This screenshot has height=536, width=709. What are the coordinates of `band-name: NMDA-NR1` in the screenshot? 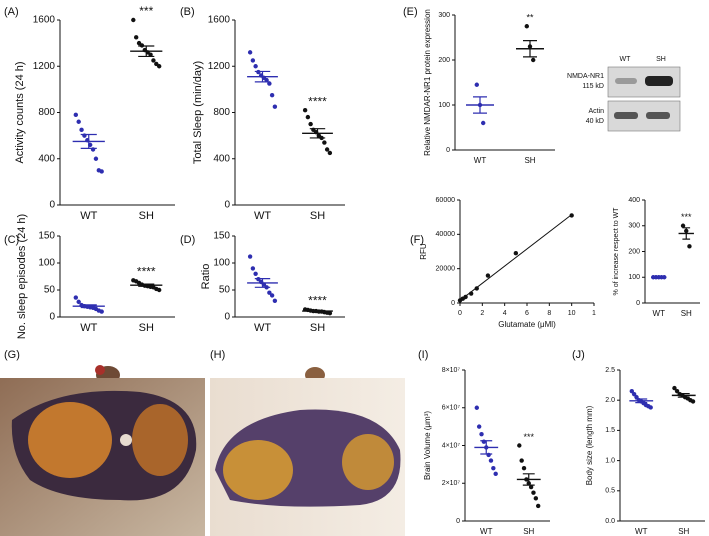 It's located at (585, 76).